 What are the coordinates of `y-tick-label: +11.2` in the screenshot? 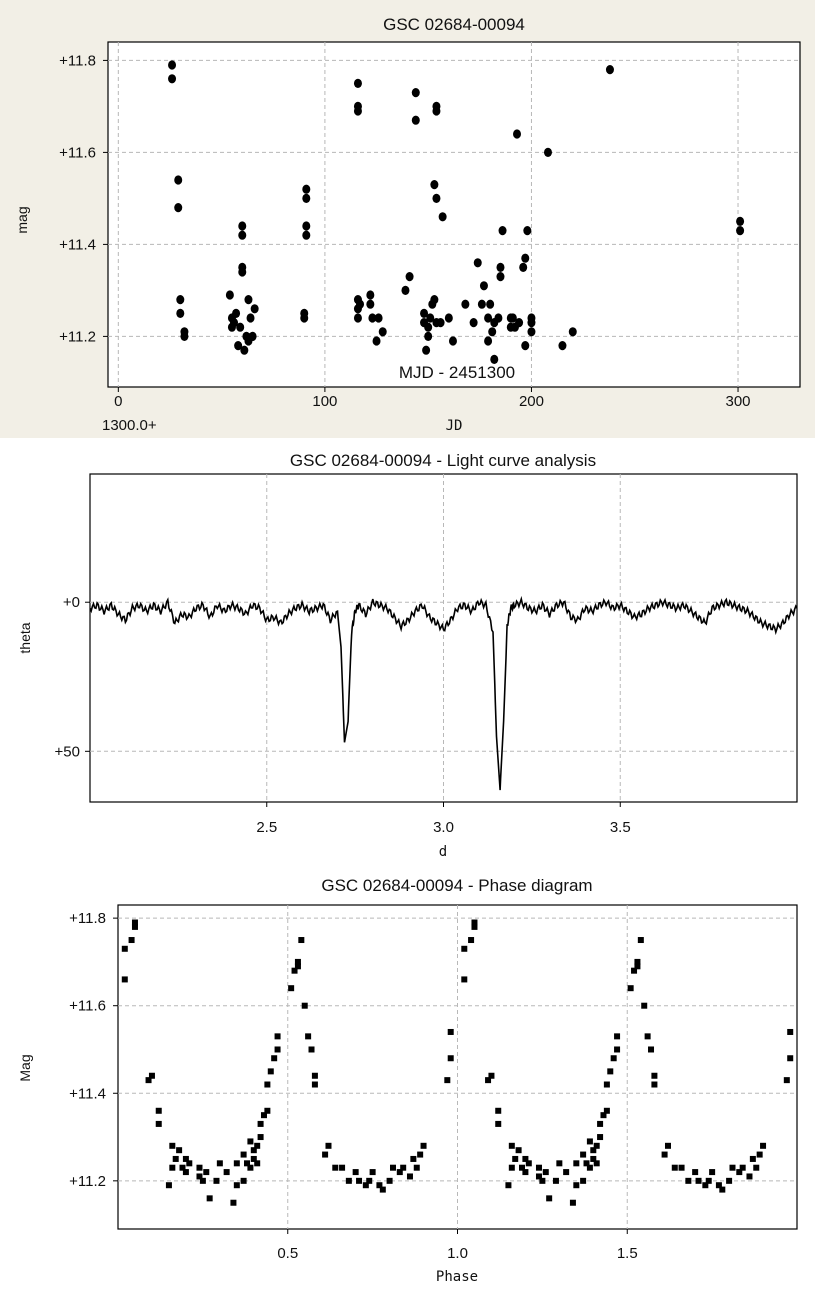 It's located at (87, 1181).